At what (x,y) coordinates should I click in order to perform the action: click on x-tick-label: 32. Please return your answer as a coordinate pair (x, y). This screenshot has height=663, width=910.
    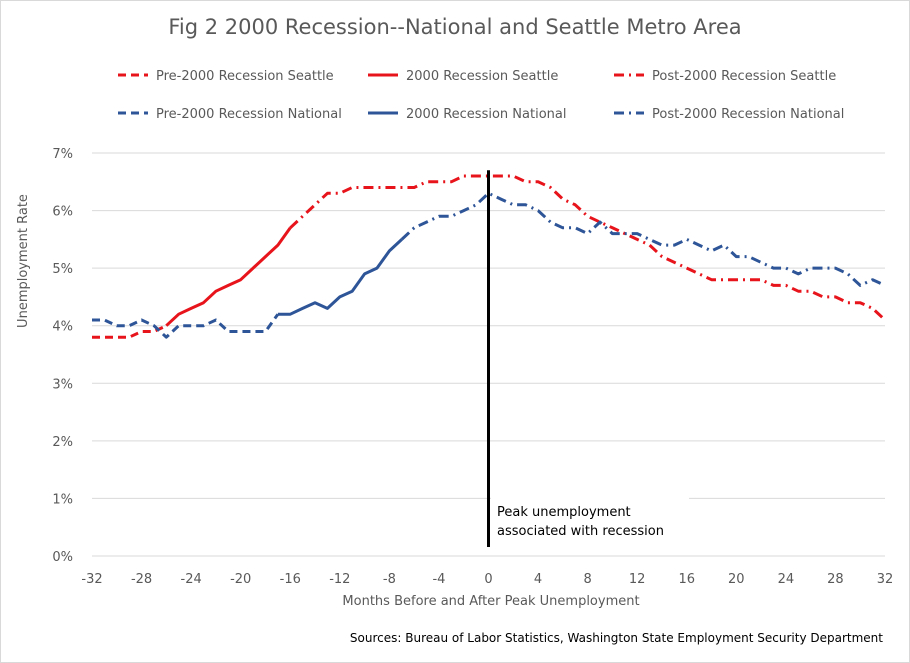
    Looking at the image, I should click on (885, 579).